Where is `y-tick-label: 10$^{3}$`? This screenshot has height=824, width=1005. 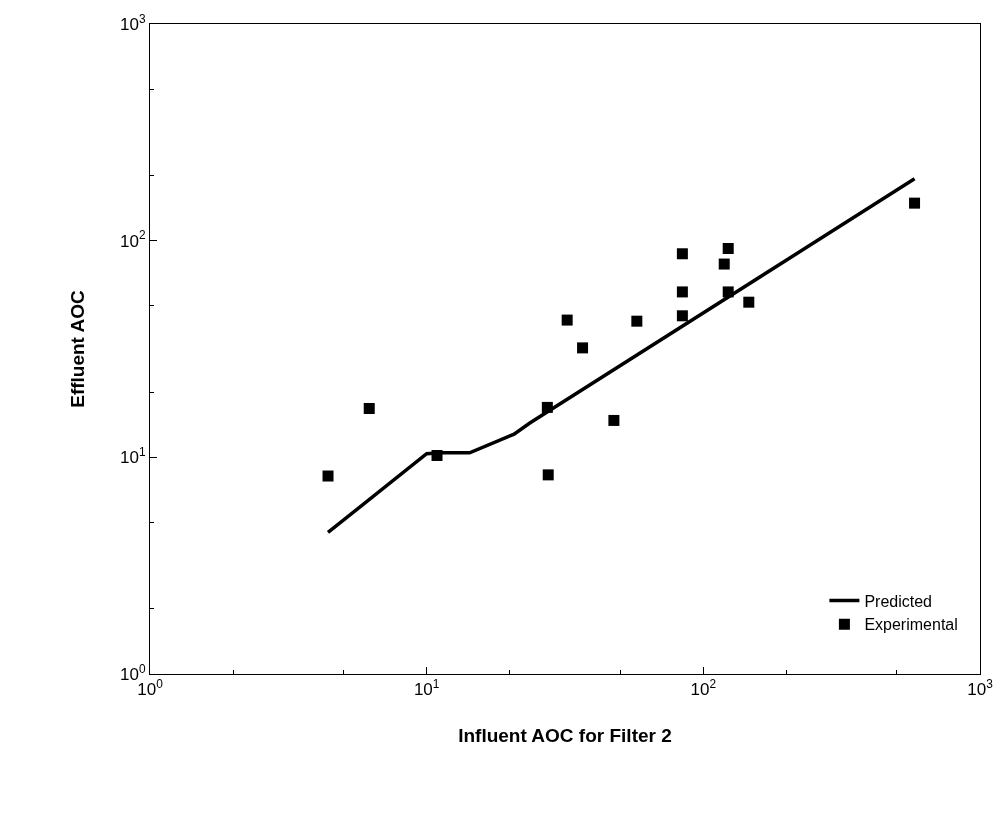 y-tick-label: 10$^{3}$ is located at coordinates (133, 22).